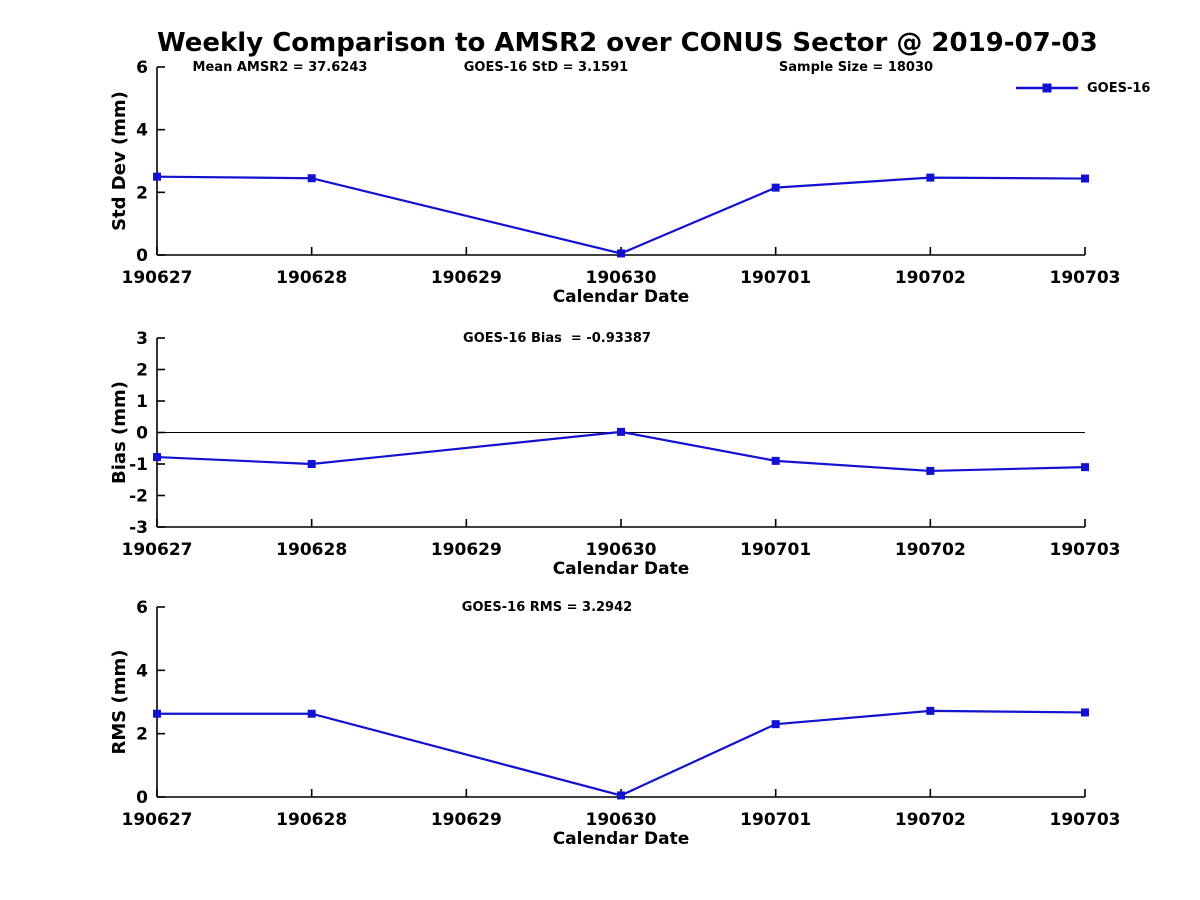 The height and width of the screenshot is (900, 1200). What do you see at coordinates (119, 161) in the screenshot?
I see `y-axis-label: Std Dev (mm)` at bounding box center [119, 161].